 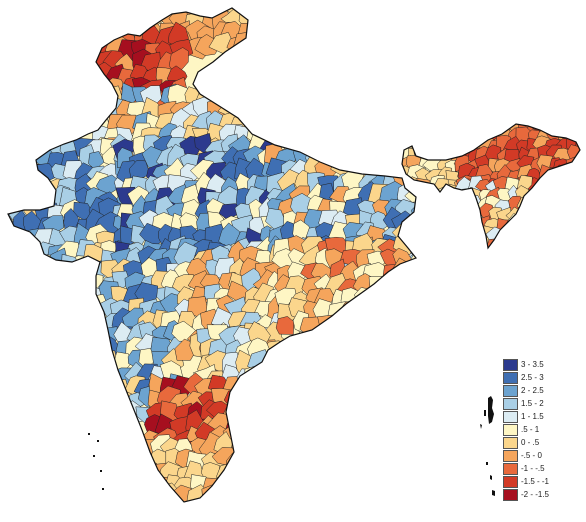 What do you see at coordinates (531, 455) in the screenshot?
I see `legend-label: -.5 - 0` at bounding box center [531, 455].